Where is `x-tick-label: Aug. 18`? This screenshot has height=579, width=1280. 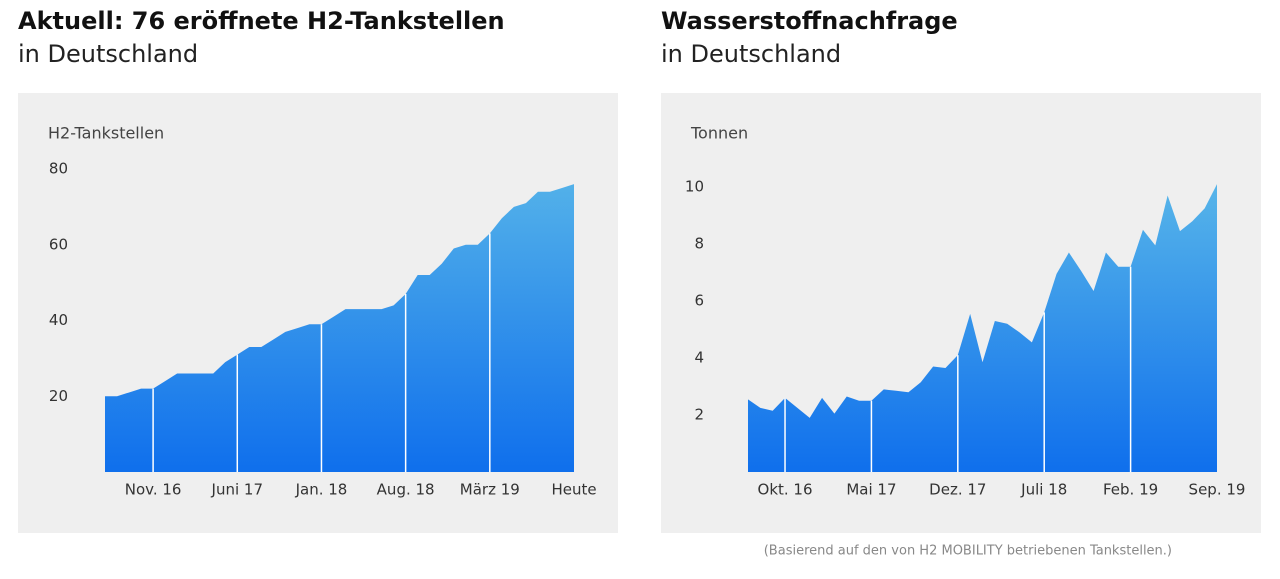
x-tick-label: Aug. 18 is located at coordinates (406, 490).